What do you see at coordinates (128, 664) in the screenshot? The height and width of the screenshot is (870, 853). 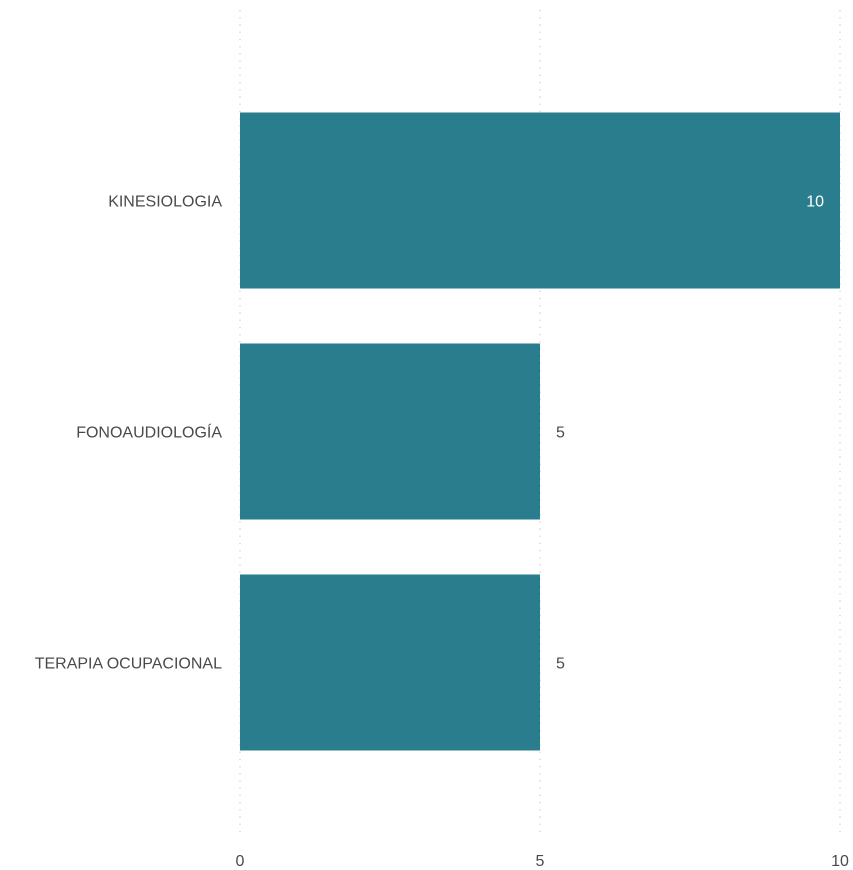 I see `category-label-2: TERAPIA OCUPACIONAL` at bounding box center [128, 664].